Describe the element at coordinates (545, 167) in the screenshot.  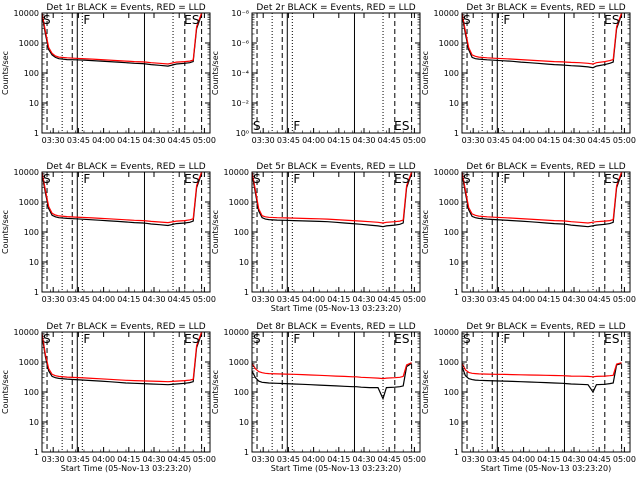
I see `panel-title: Det 6r BLACK = Events, RED = LLD` at that location.